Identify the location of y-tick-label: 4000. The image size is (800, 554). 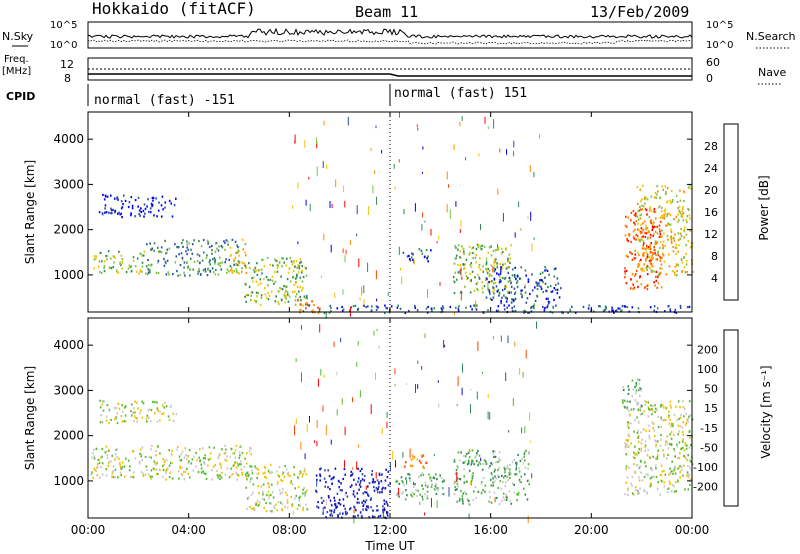
(68, 345).